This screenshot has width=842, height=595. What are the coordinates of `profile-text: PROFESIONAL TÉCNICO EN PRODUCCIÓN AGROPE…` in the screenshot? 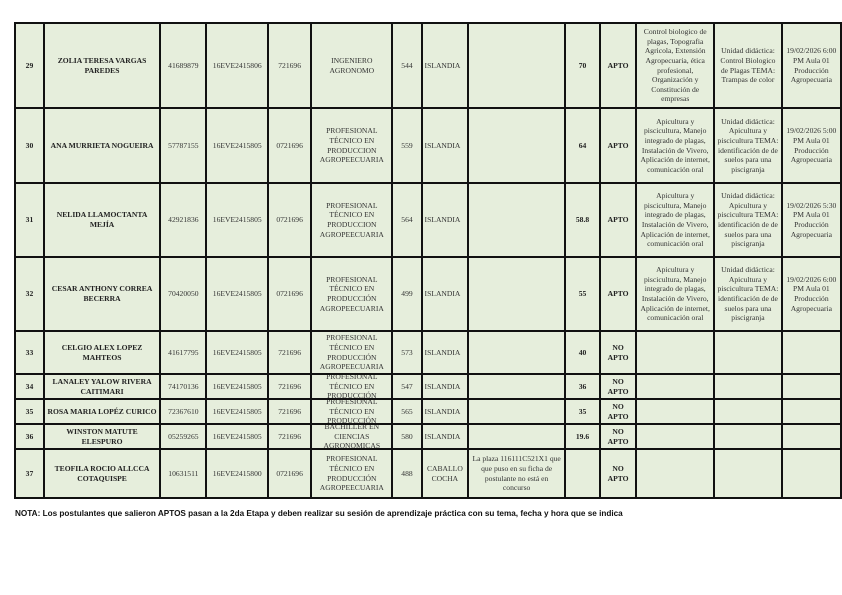 It's located at (351, 293).